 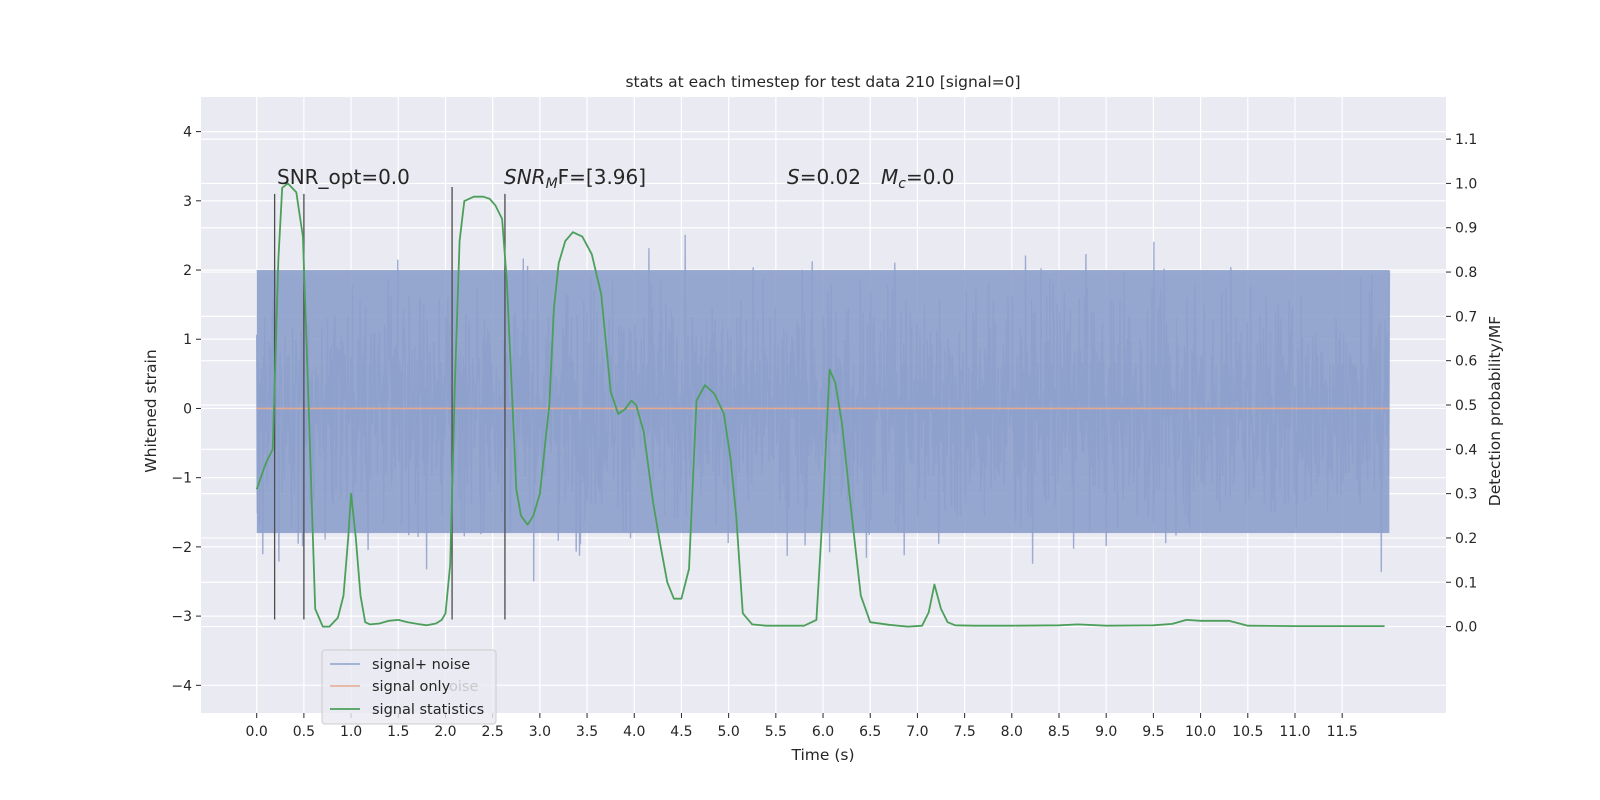 What do you see at coordinates (889, 177) in the screenshot?
I see `annotation-mc-label: M` at bounding box center [889, 177].